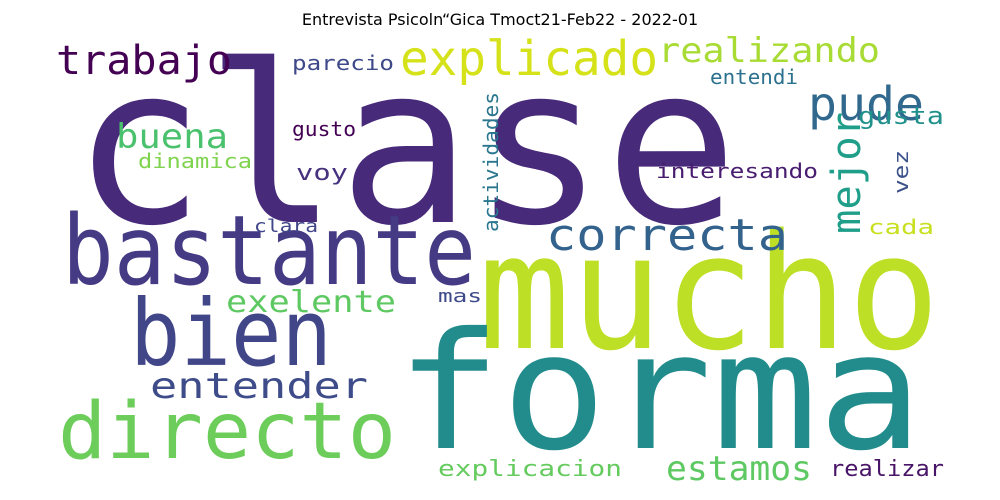 This screenshot has height=500, width=1000. What do you see at coordinates (887, 469) in the screenshot?
I see `word-realizar: realizar` at bounding box center [887, 469].